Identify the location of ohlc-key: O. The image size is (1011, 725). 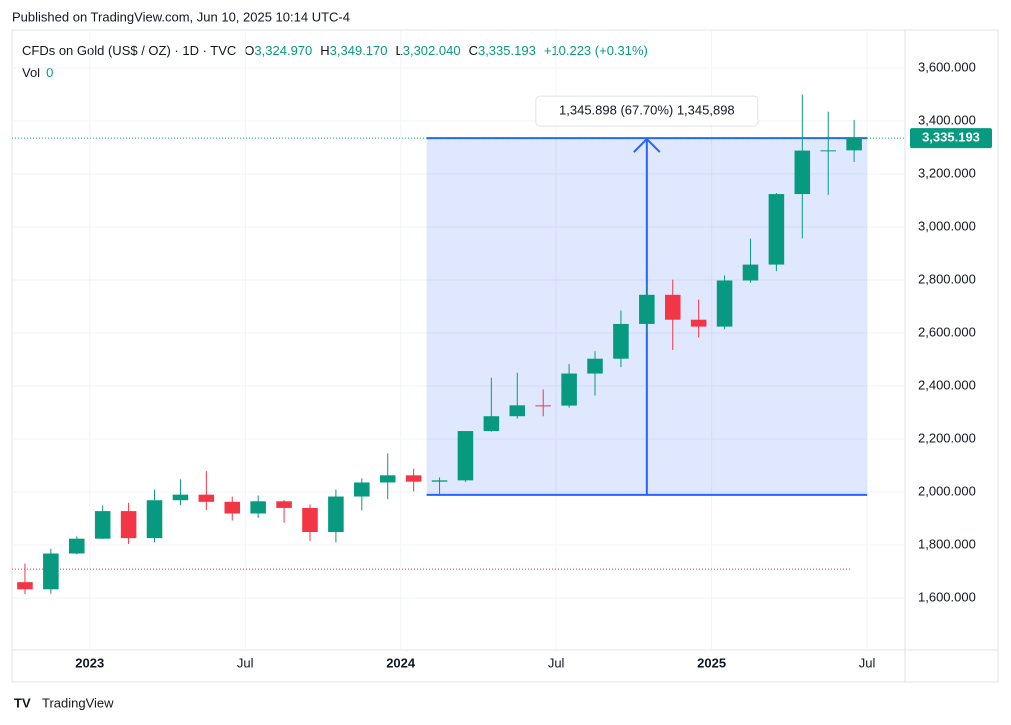
(249, 50).